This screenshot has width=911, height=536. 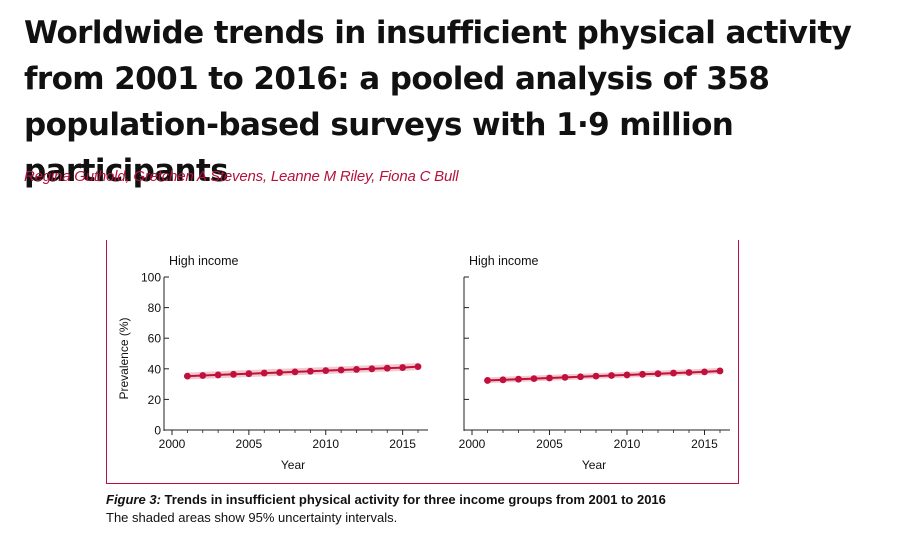 I want to click on y-tick-label: 60, so click(x=155, y=339).